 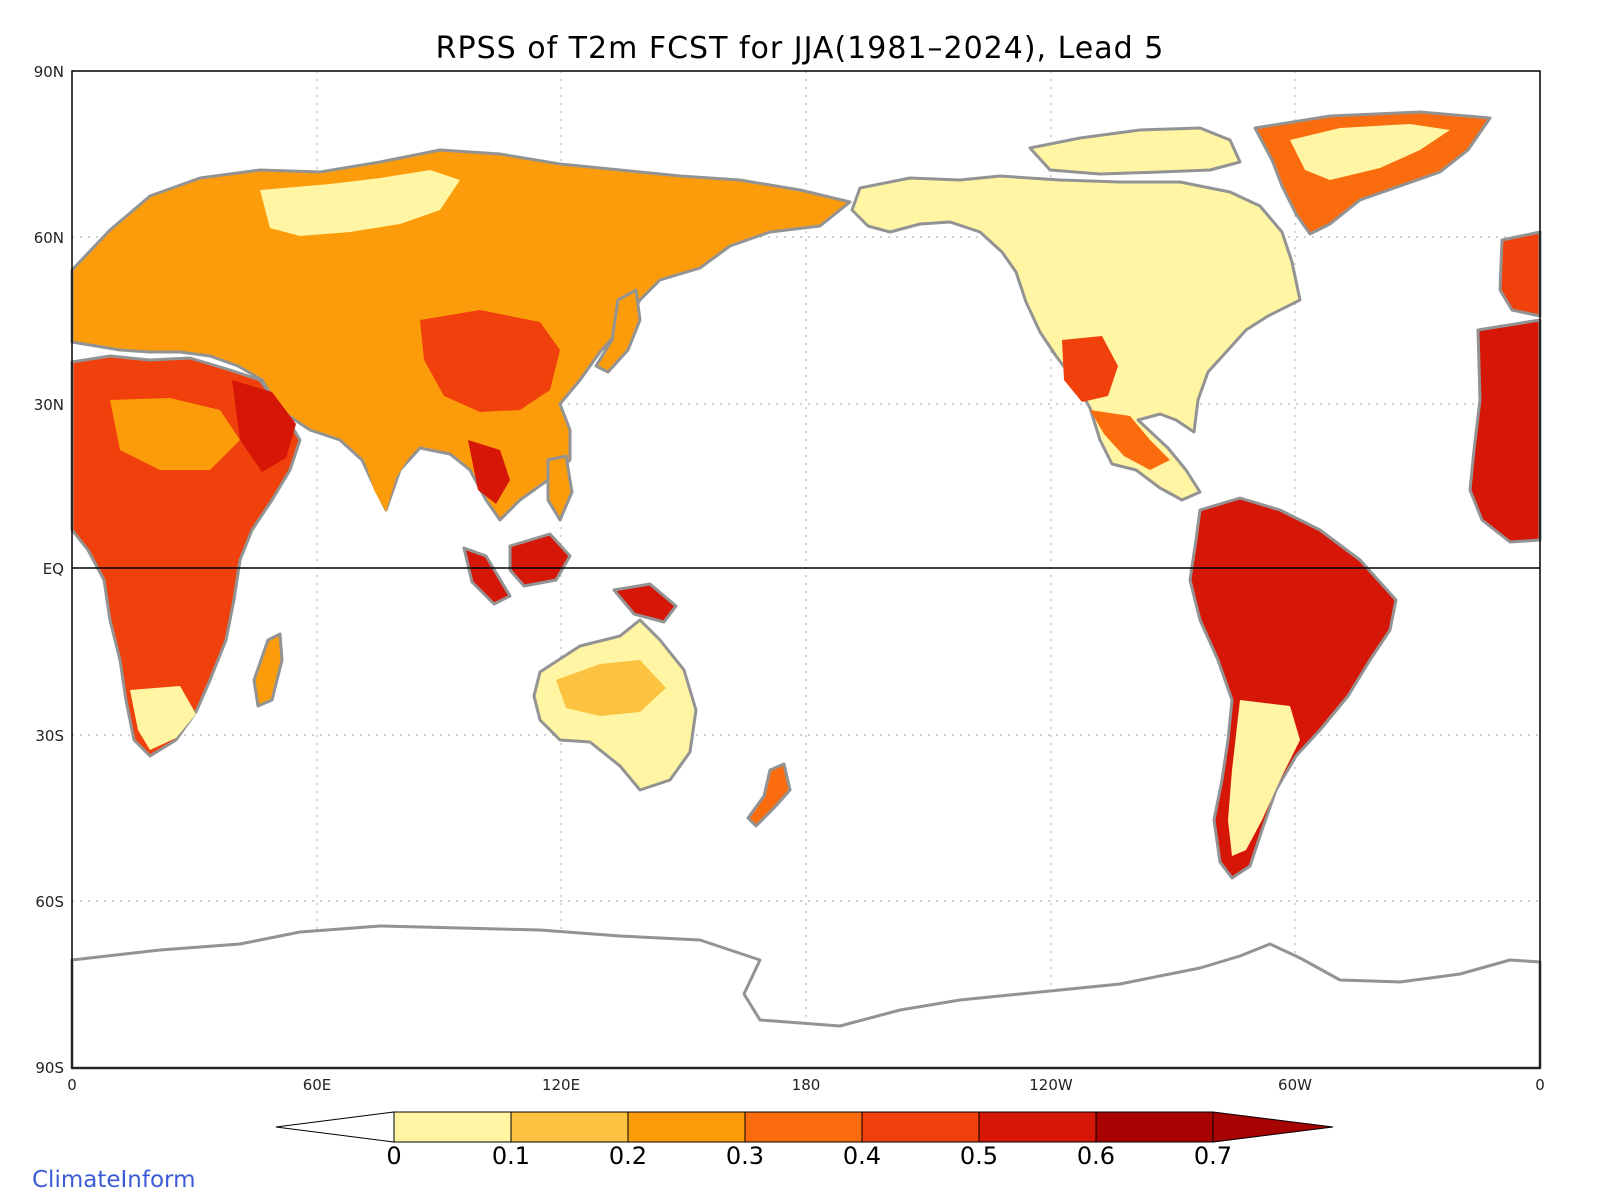 What do you see at coordinates (360, 203) in the screenshot?
I see `landmass-siberia-light` at bounding box center [360, 203].